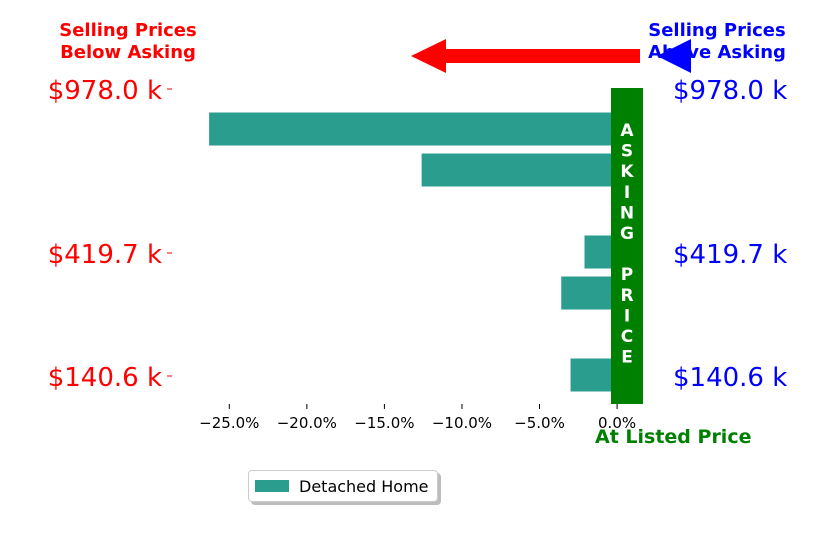 The image size is (834, 541). What do you see at coordinates (128, 30) in the screenshot?
I see `below-asking-title-line1: Selling Prices` at bounding box center [128, 30].